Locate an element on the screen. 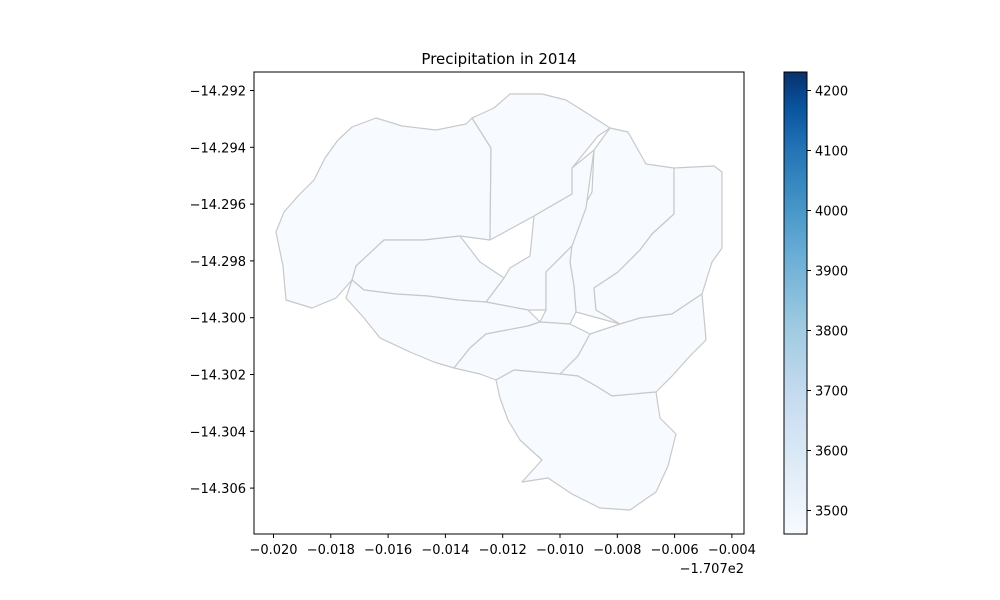 The height and width of the screenshot is (600, 1000). y-tick-label: −14.298 is located at coordinates (218, 262).